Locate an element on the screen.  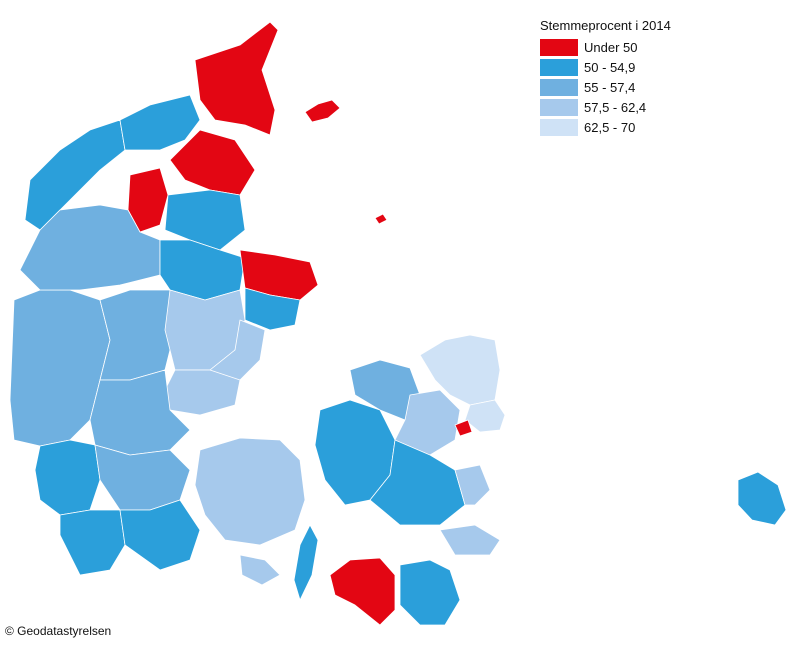
region-mon is located at coordinates (470, 540).